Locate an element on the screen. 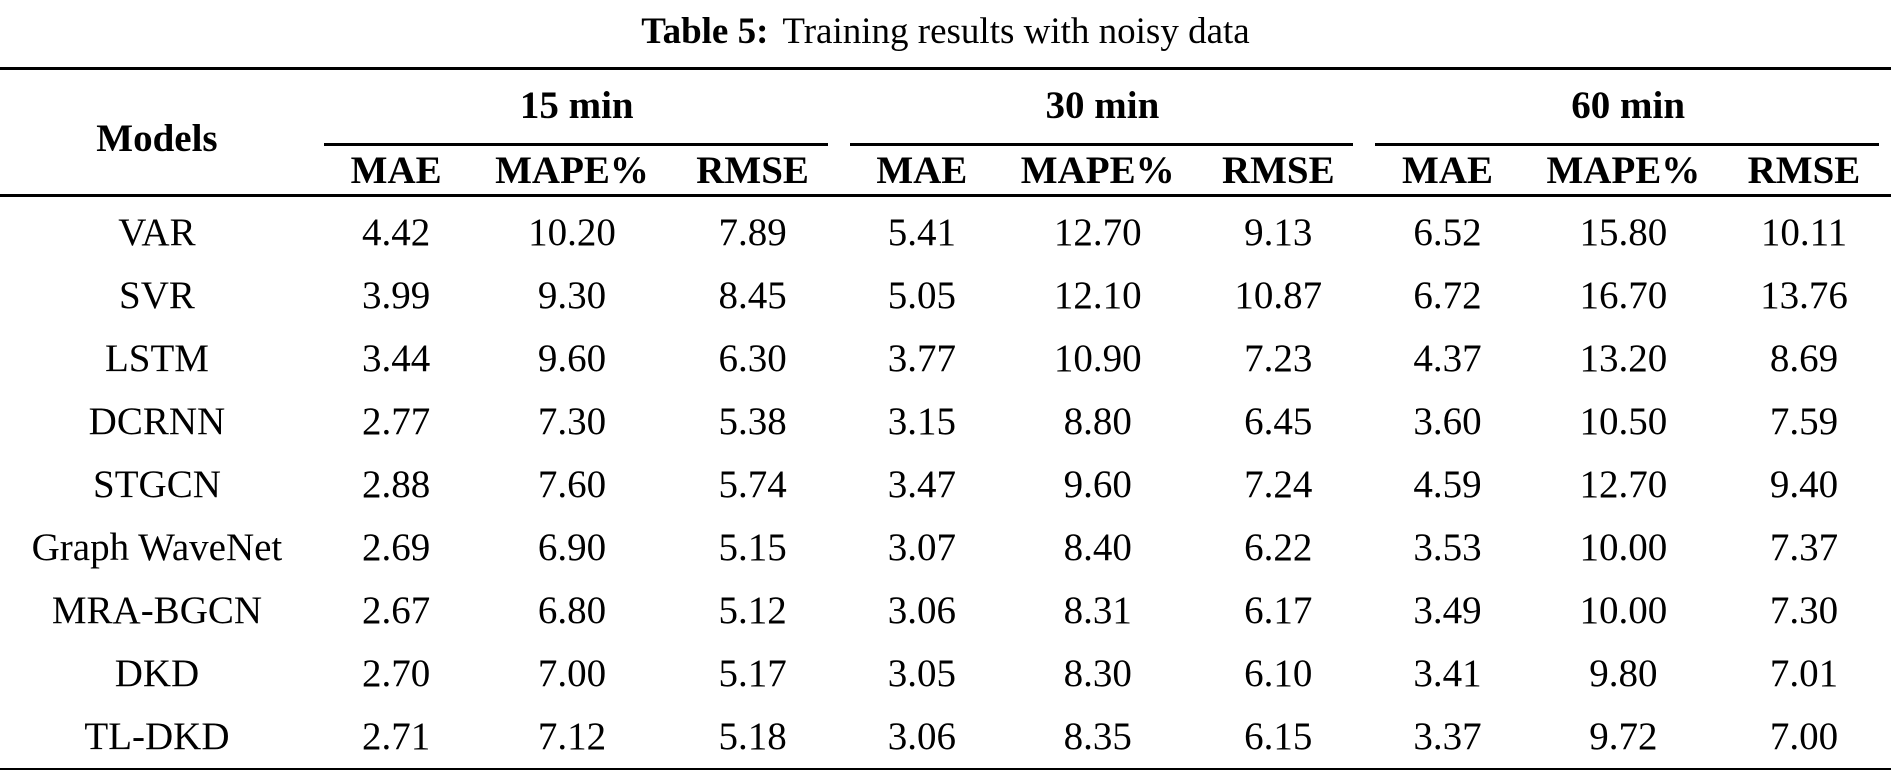 This screenshot has height=770, width=1891. metric-value: 9.13 is located at coordinates (1278, 232).